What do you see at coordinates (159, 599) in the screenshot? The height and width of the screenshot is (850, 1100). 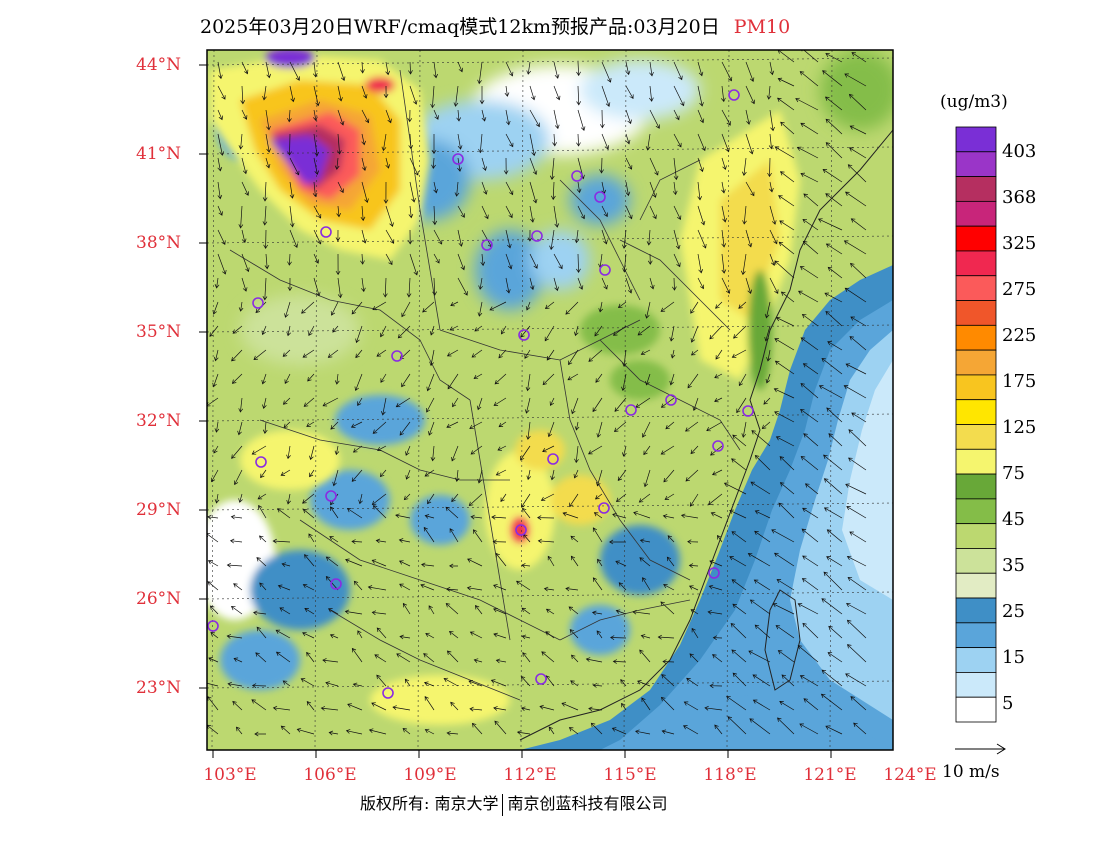 I see `lat-label-26: 26°N` at bounding box center [159, 599].